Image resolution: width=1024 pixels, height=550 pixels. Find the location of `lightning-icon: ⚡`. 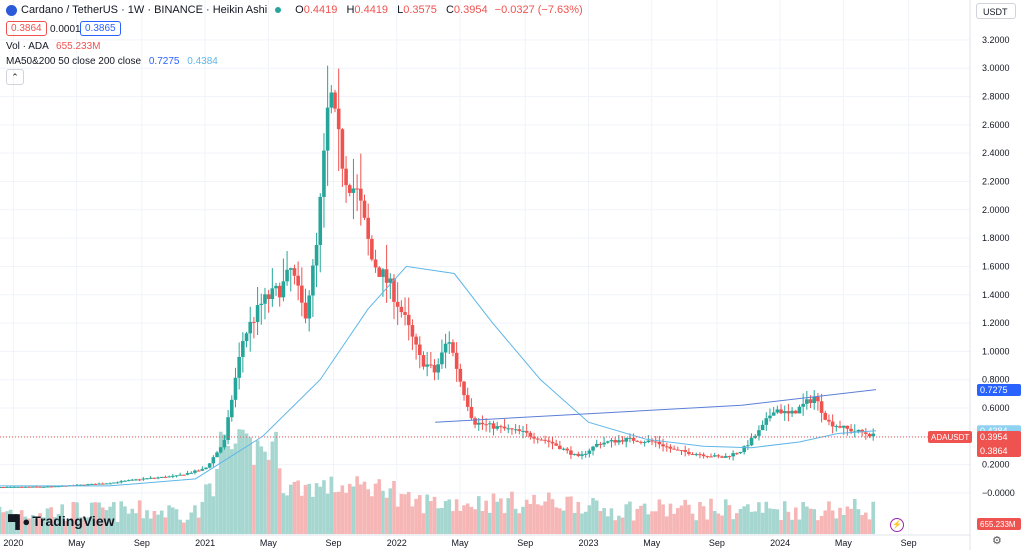

lightning-icon: ⚡ is located at coordinates (897, 525).